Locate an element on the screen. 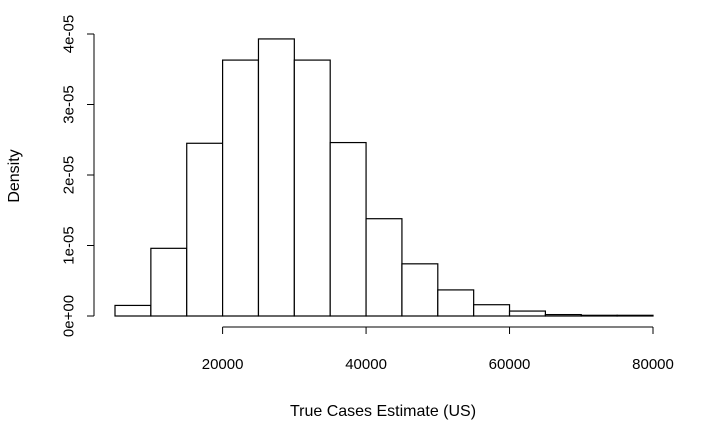 The width and height of the screenshot is (706, 428). y-tick-label: 1e-05 is located at coordinates (68, 245).